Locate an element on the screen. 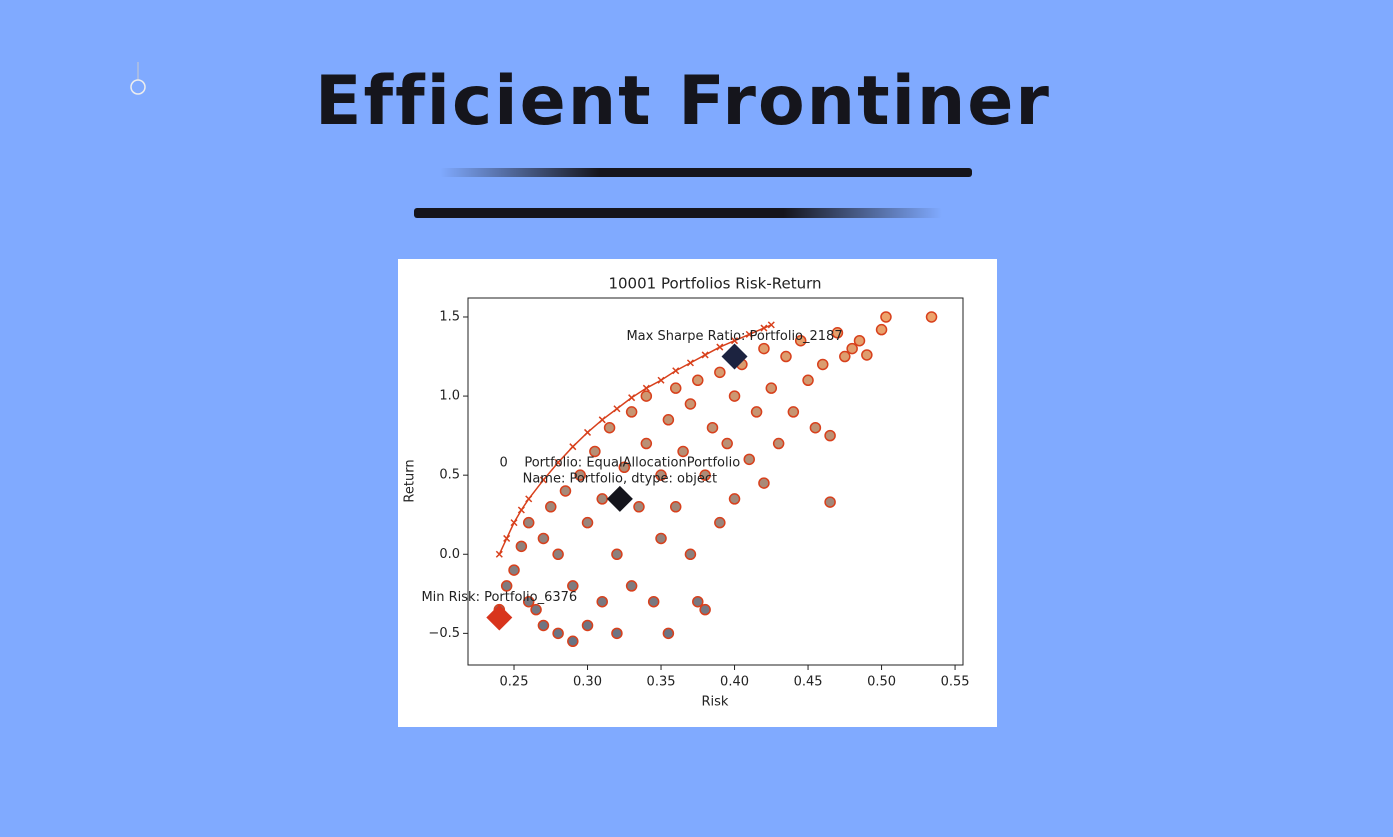 The height and width of the screenshot is (837, 1393). x-tick-label: 0.30 is located at coordinates (587, 682).